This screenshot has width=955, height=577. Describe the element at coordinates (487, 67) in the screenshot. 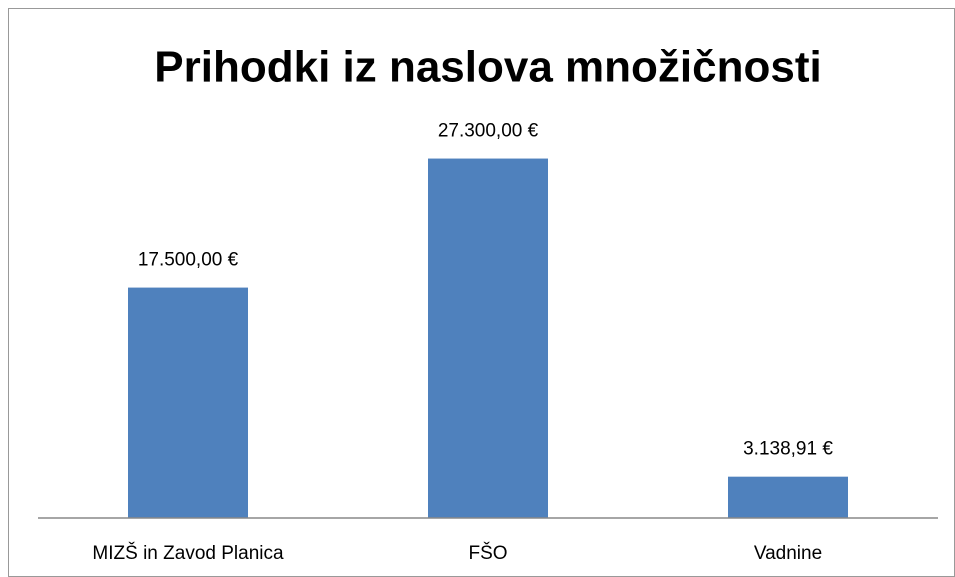

I see `chart-title: Prihodki iz naslova množičnosti` at that location.